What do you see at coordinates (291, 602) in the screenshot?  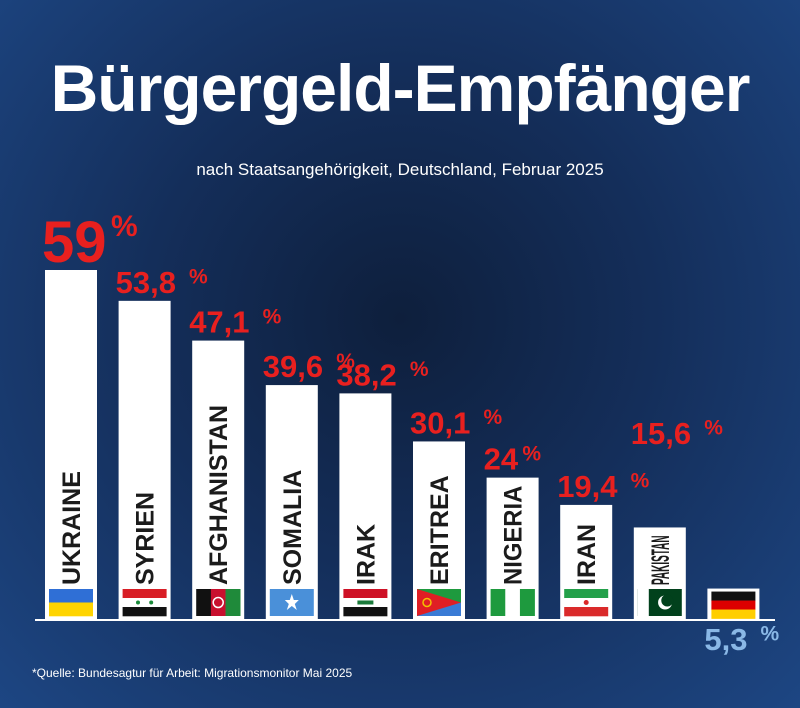 I see `somalia-flag-icon` at bounding box center [291, 602].